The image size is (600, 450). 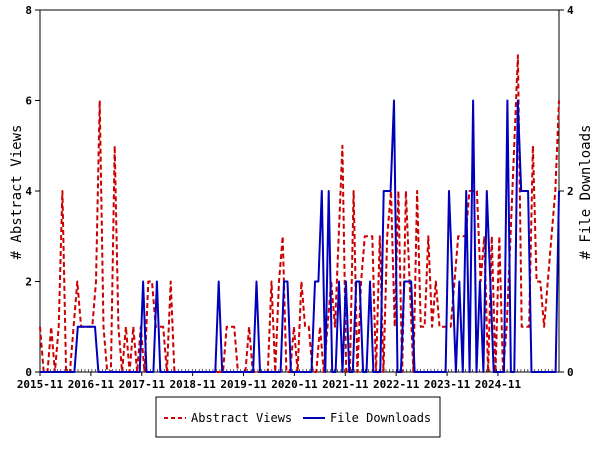 I want to click on right-axis-labels: 0 2 4, so click(x=570, y=191).